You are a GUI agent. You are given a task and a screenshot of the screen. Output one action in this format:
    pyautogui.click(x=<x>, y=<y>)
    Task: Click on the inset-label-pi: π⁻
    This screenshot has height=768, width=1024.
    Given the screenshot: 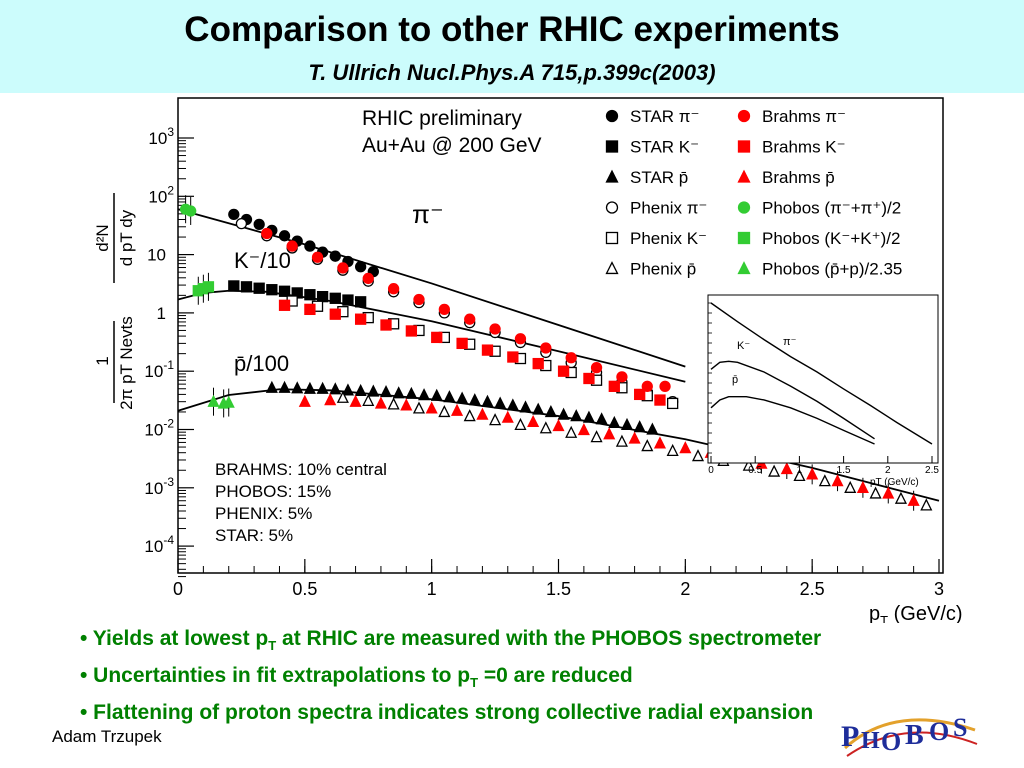 What is the action you would take?
    pyautogui.click(x=790, y=342)
    